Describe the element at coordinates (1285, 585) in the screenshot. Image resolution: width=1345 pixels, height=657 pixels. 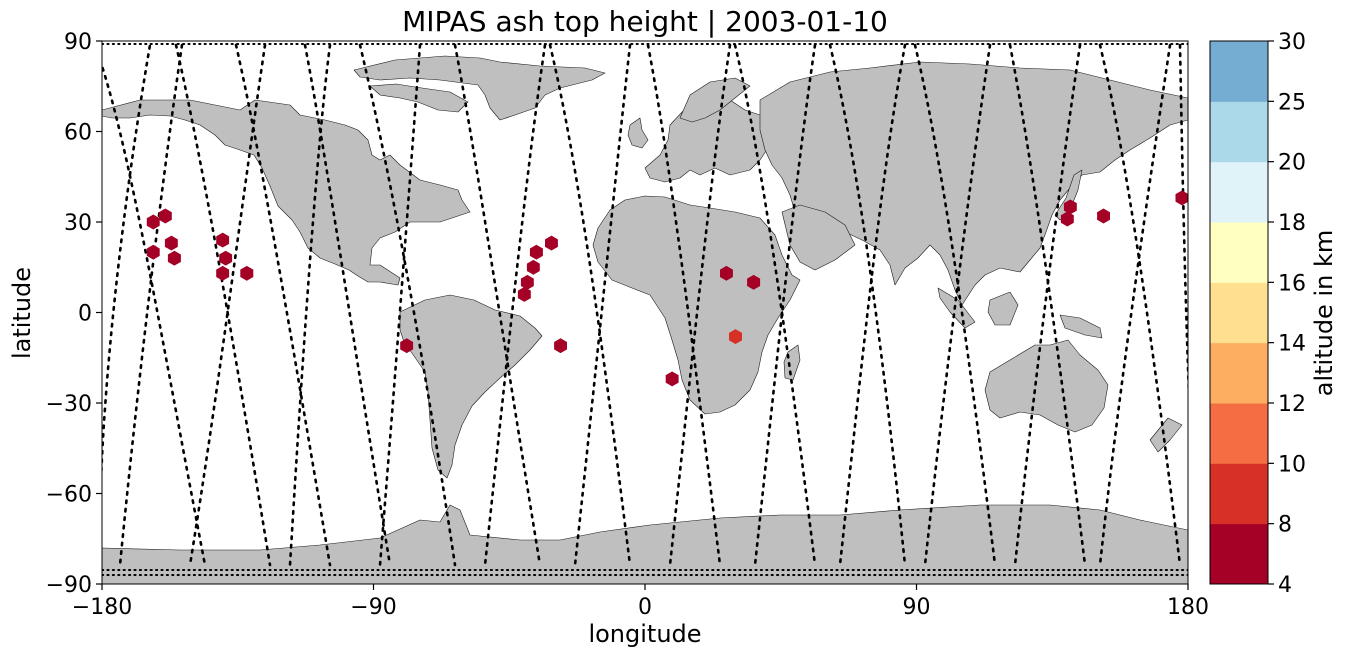
I see `colorbar-tick-label: 4` at that location.